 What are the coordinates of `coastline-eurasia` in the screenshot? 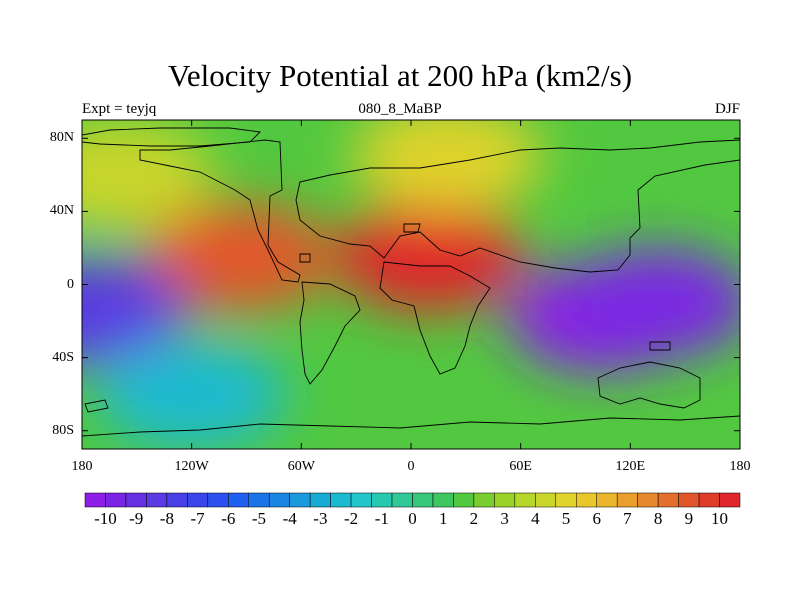 It's located at (517, 206).